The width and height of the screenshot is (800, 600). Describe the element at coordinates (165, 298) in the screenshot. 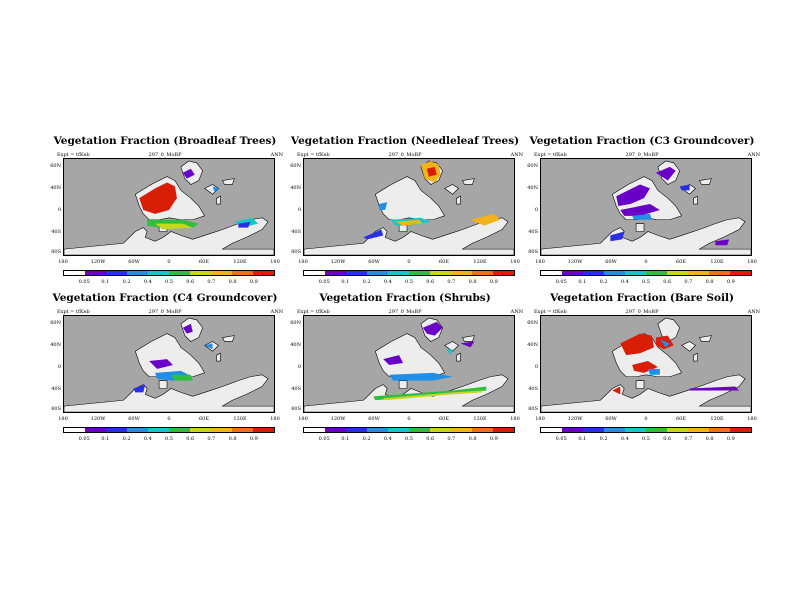

I see `panel-title: Vegetation Fraction (C4 Groundcover)` at that location.